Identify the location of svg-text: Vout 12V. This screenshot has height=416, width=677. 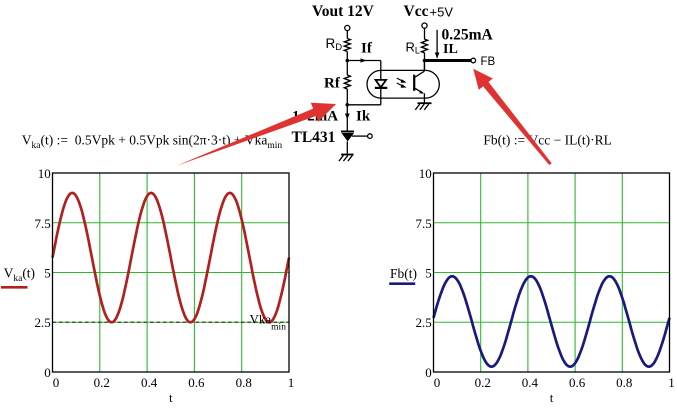
(343, 11).